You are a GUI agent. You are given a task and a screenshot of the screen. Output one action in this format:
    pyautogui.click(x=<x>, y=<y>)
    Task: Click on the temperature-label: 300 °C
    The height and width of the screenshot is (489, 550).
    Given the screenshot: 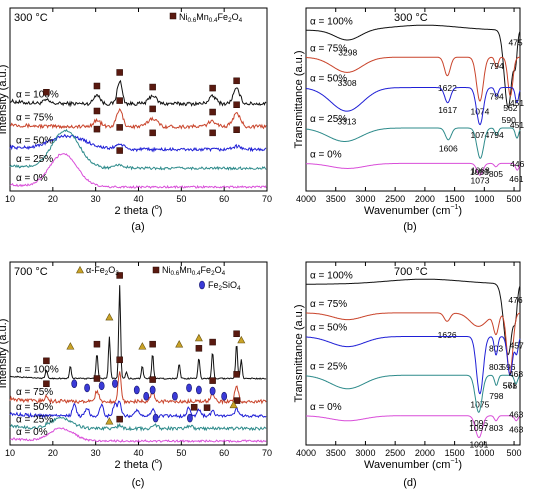 What is the action you would take?
    pyautogui.click(x=411, y=18)
    